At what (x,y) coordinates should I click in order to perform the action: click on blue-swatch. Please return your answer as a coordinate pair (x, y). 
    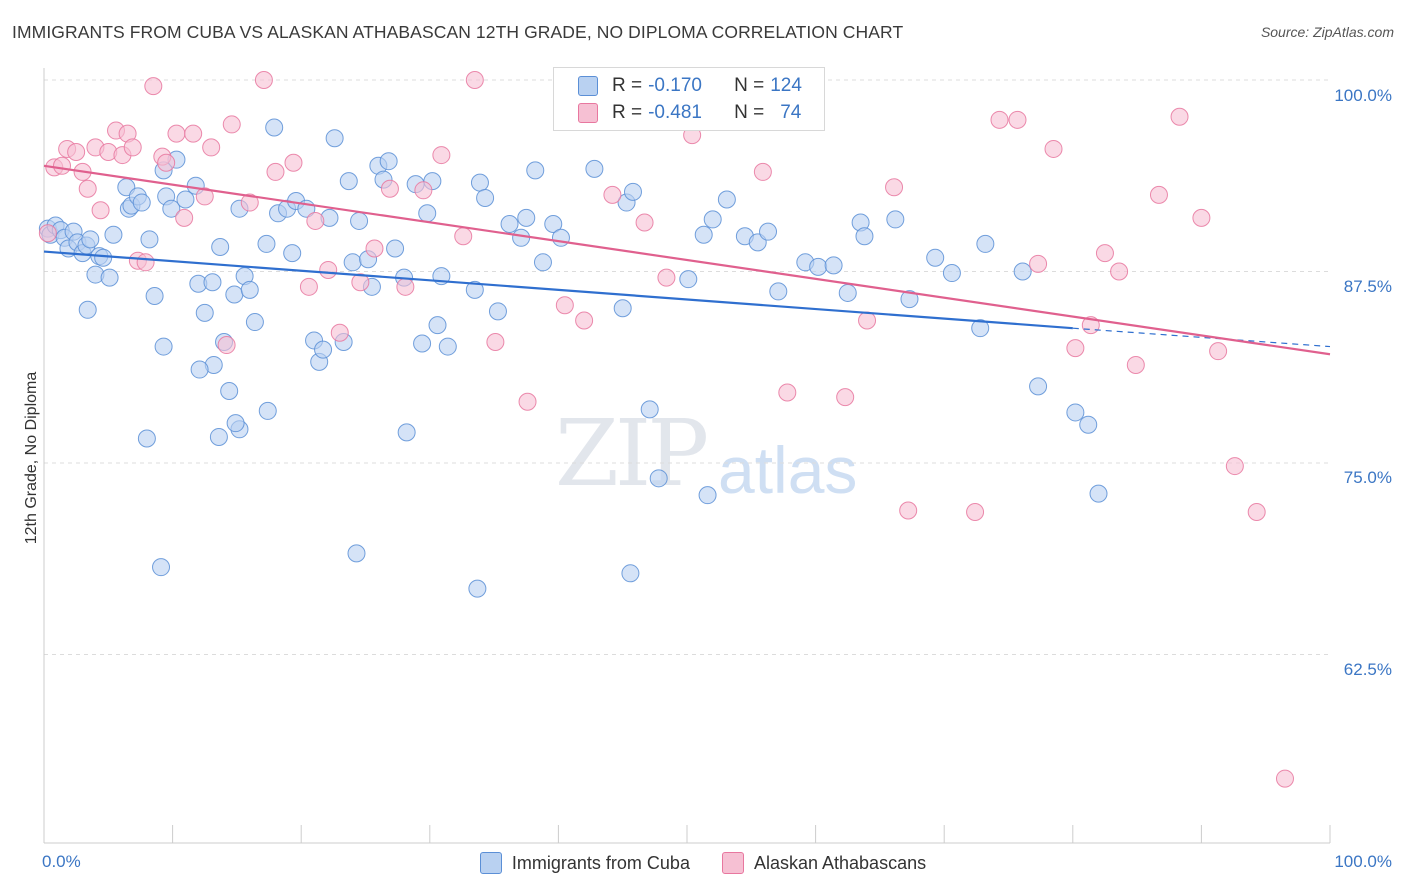
    Looking at the image, I should click on (490, 863).